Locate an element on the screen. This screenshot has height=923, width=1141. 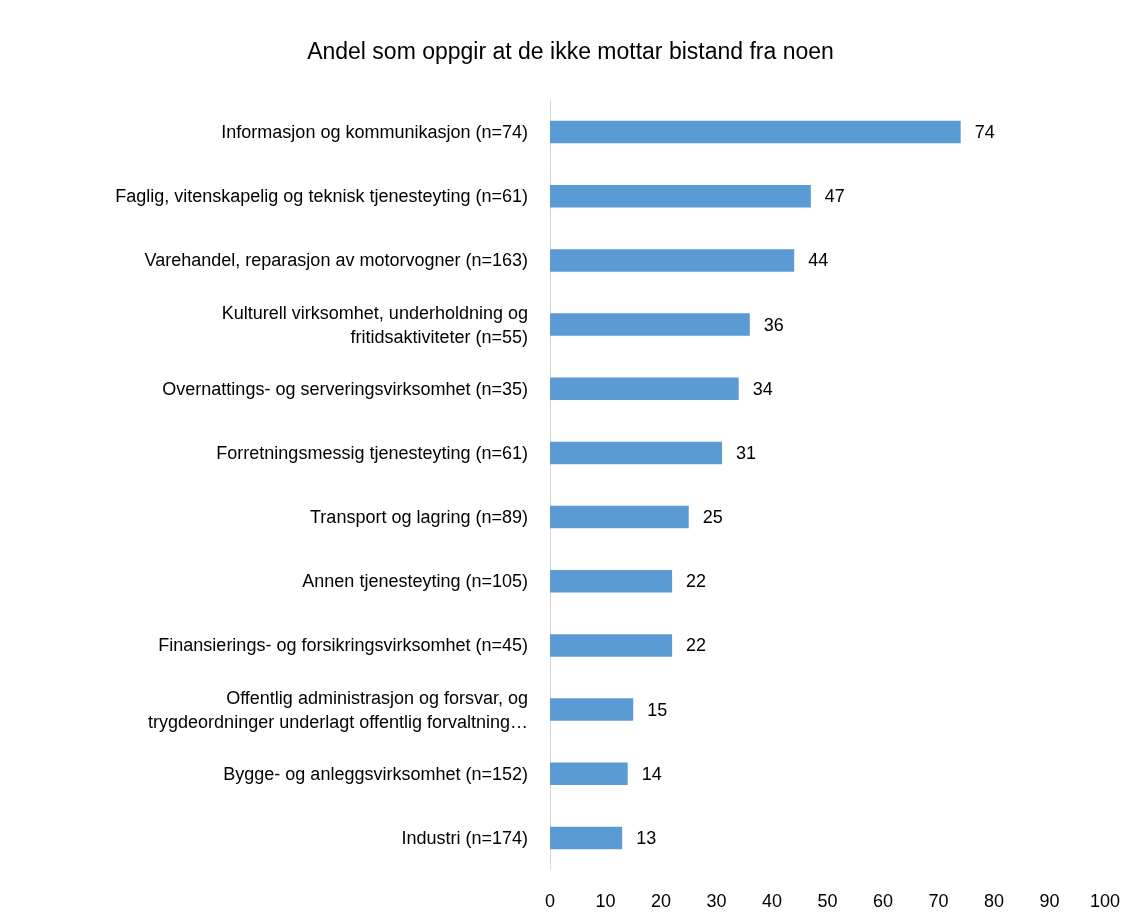
y-tick-label: Industri (n=174) is located at coordinates (464, 837).